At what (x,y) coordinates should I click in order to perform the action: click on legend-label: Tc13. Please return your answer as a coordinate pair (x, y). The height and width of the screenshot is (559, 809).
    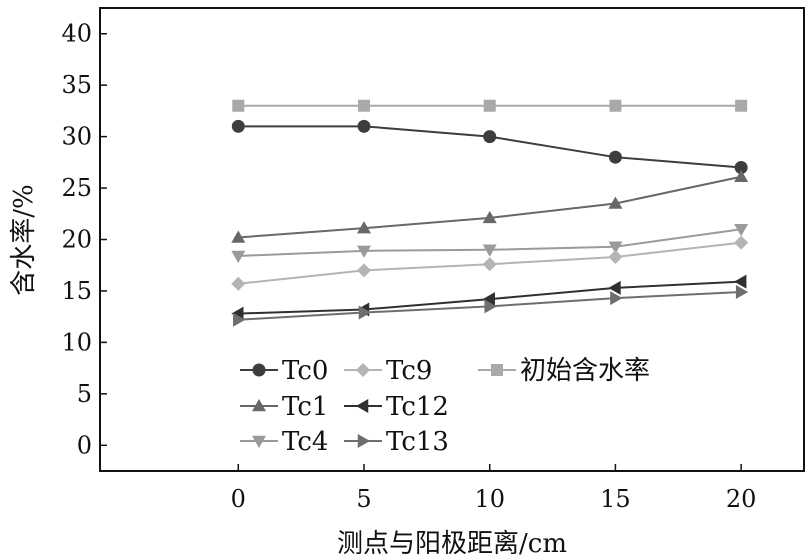
    Looking at the image, I should click on (417, 442).